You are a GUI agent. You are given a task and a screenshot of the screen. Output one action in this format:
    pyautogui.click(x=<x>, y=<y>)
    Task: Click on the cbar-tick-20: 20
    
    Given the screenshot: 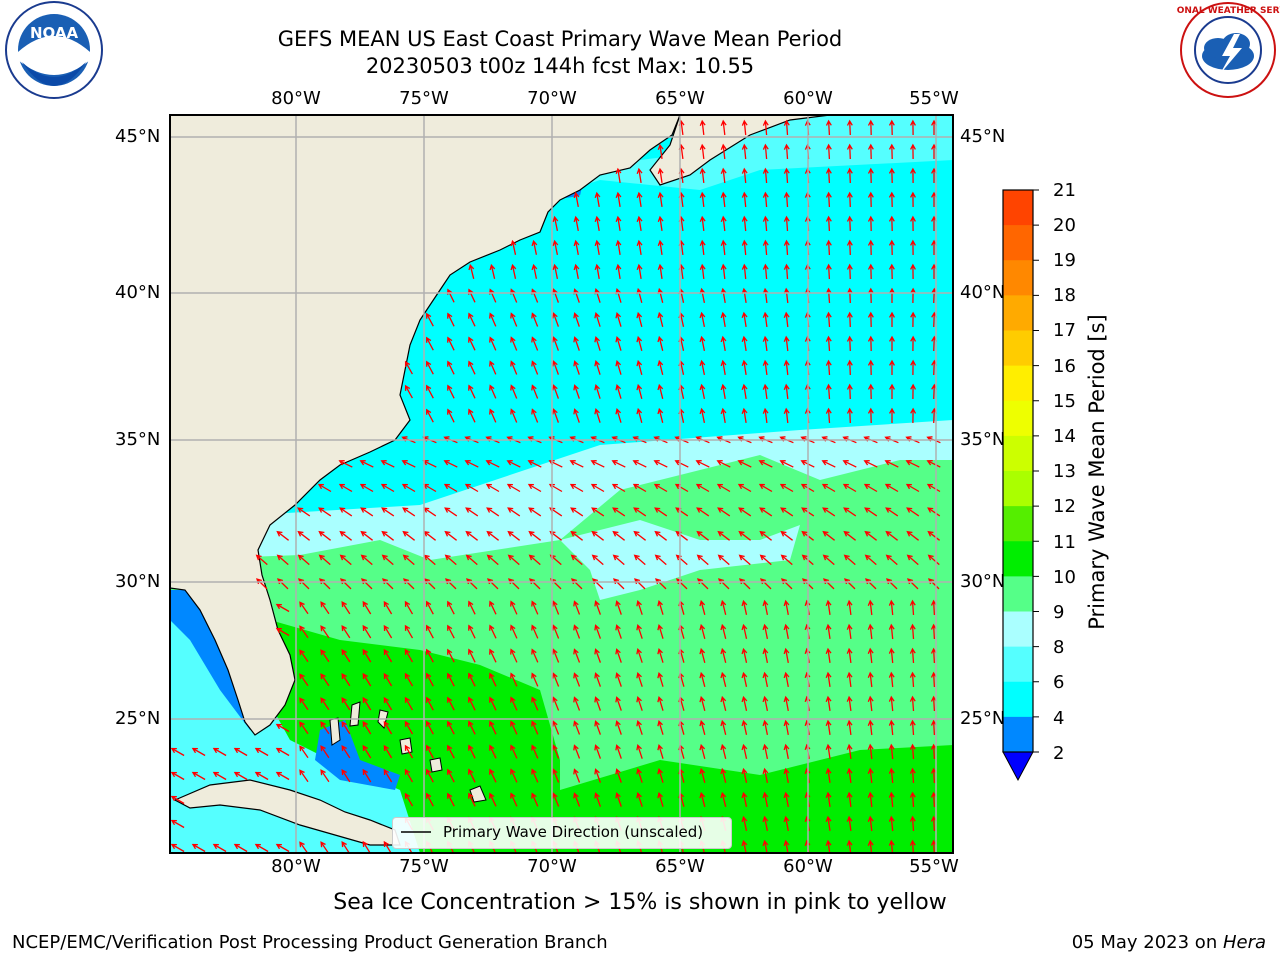 What is the action you would take?
    pyautogui.click(x=1064, y=225)
    